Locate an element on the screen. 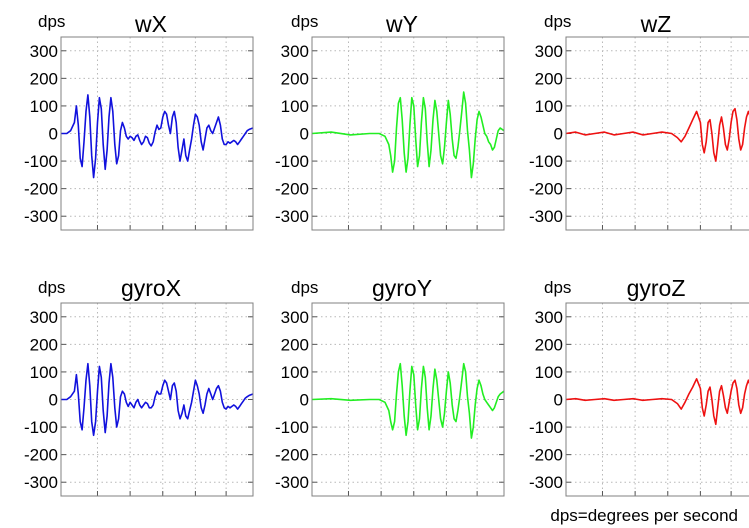 The width and height of the screenshot is (749, 528). panel-gyroZ: 300 200 100 0 -100 -200 -300 gyroZ dps is located at coordinates (639, 386).